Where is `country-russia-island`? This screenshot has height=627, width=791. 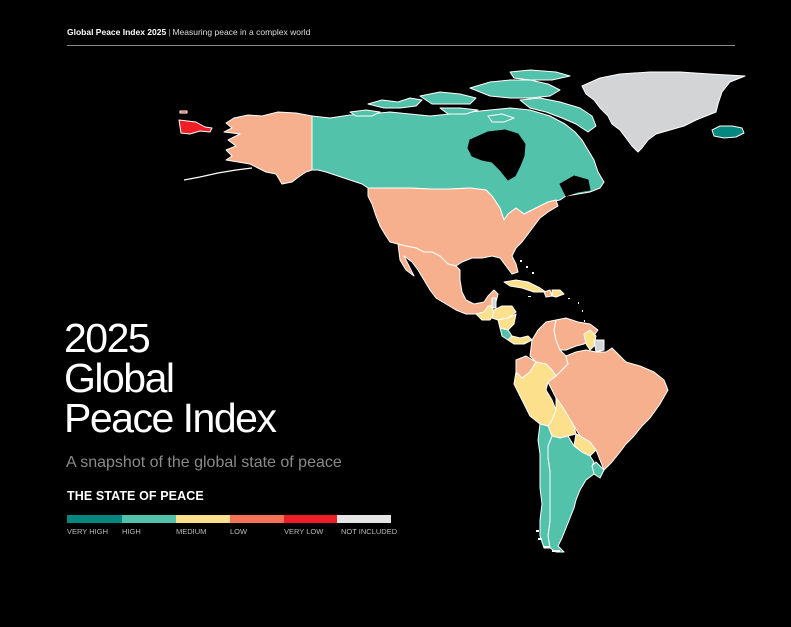 country-russia-island is located at coordinates (183, 112).